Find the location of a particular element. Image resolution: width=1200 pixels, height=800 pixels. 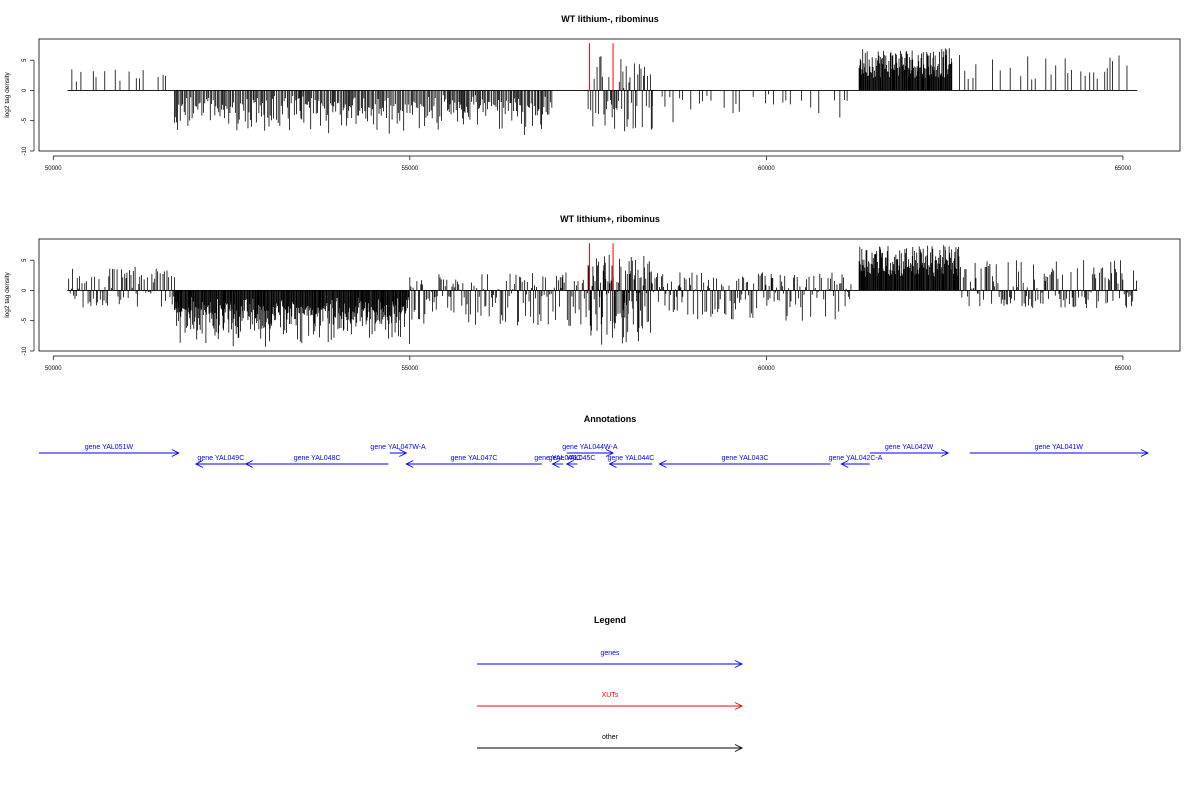

gene-label: gene YAL048C is located at coordinates (317, 458).